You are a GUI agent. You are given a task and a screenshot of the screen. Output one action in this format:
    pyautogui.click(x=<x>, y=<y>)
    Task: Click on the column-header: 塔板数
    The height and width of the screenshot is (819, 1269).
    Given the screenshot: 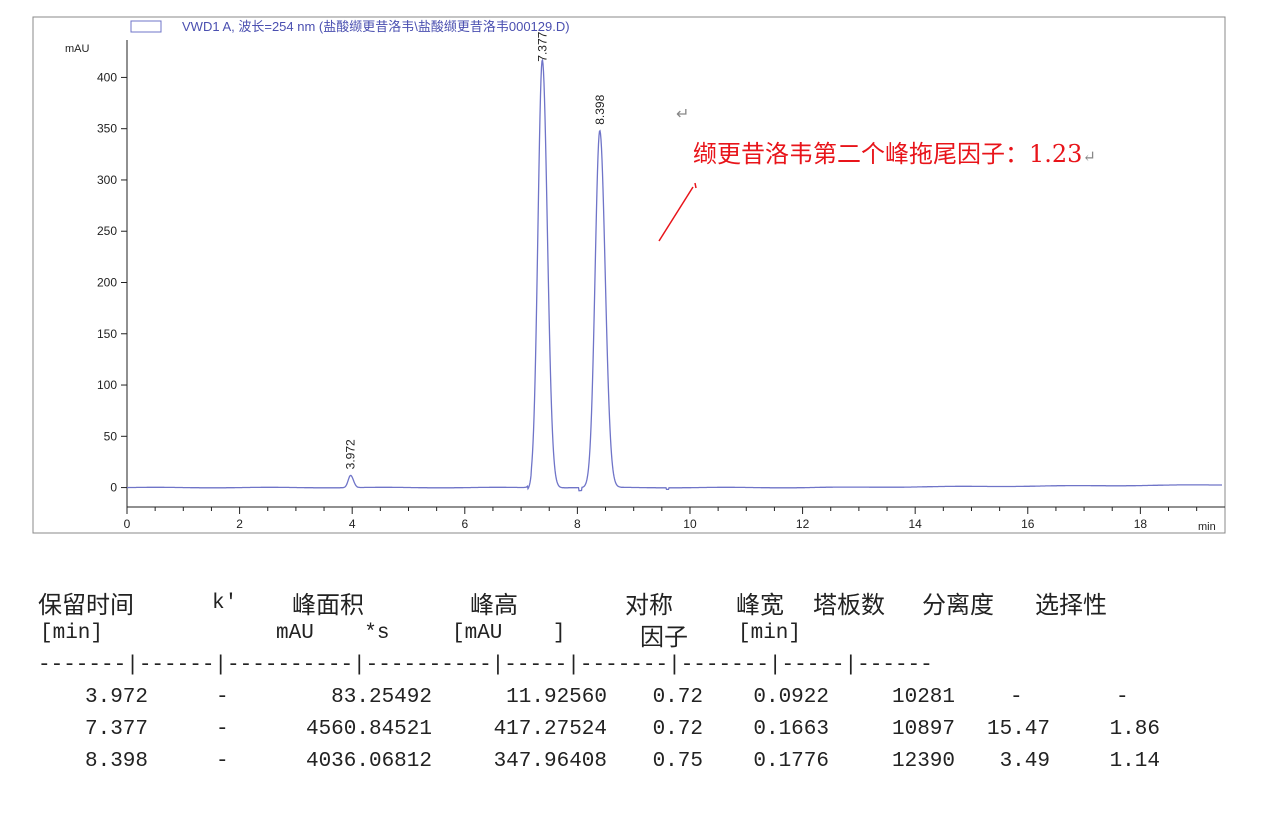 What is the action you would take?
    pyautogui.click(x=849, y=605)
    